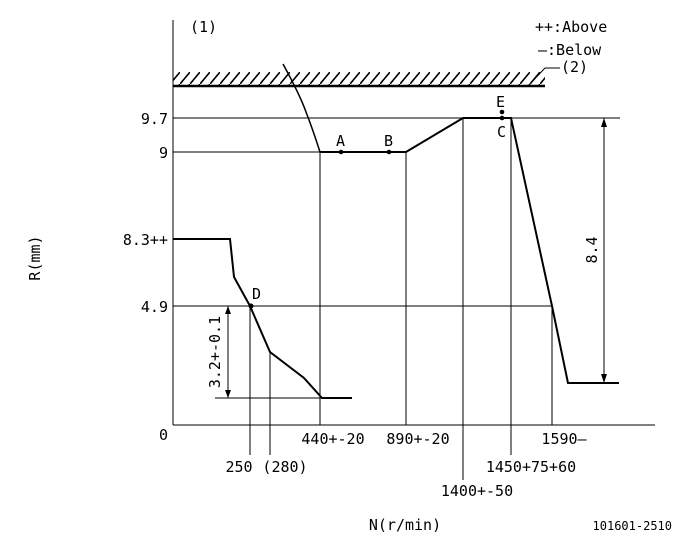 The height and width of the screenshot is (554, 685). What do you see at coordinates (477, 491) in the screenshot?
I see `x-tick-1400: 1400+-50` at bounding box center [477, 491].